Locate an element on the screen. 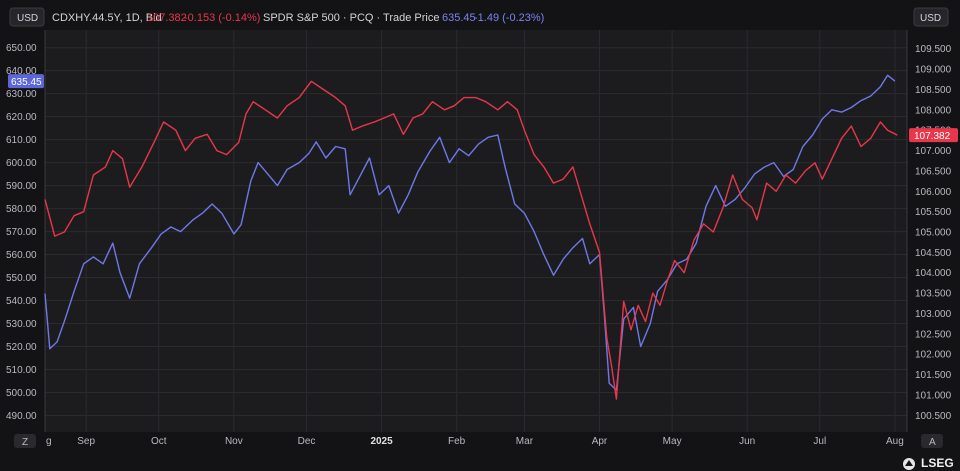 This screenshot has height=471, width=960. right-tick-label: 102.000 is located at coordinates (933, 355).